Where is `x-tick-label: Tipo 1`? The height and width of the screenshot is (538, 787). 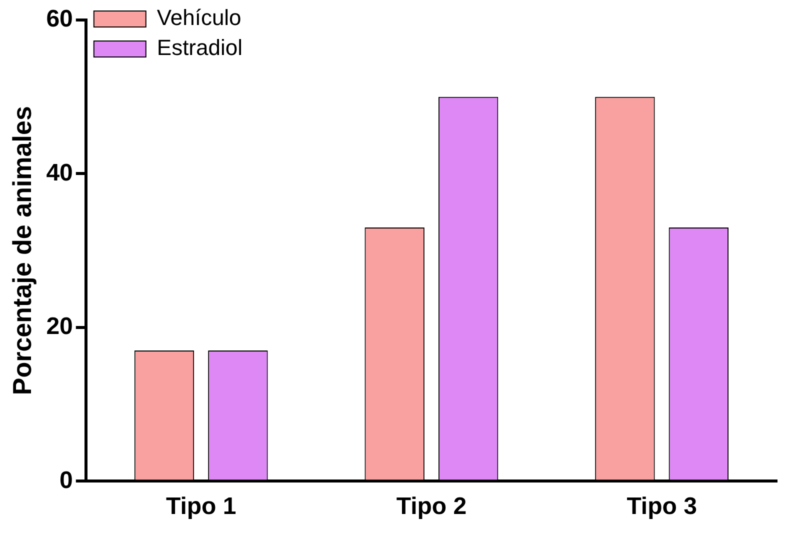
x-tick-label: Tipo 1 is located at coordinates (201, 506).